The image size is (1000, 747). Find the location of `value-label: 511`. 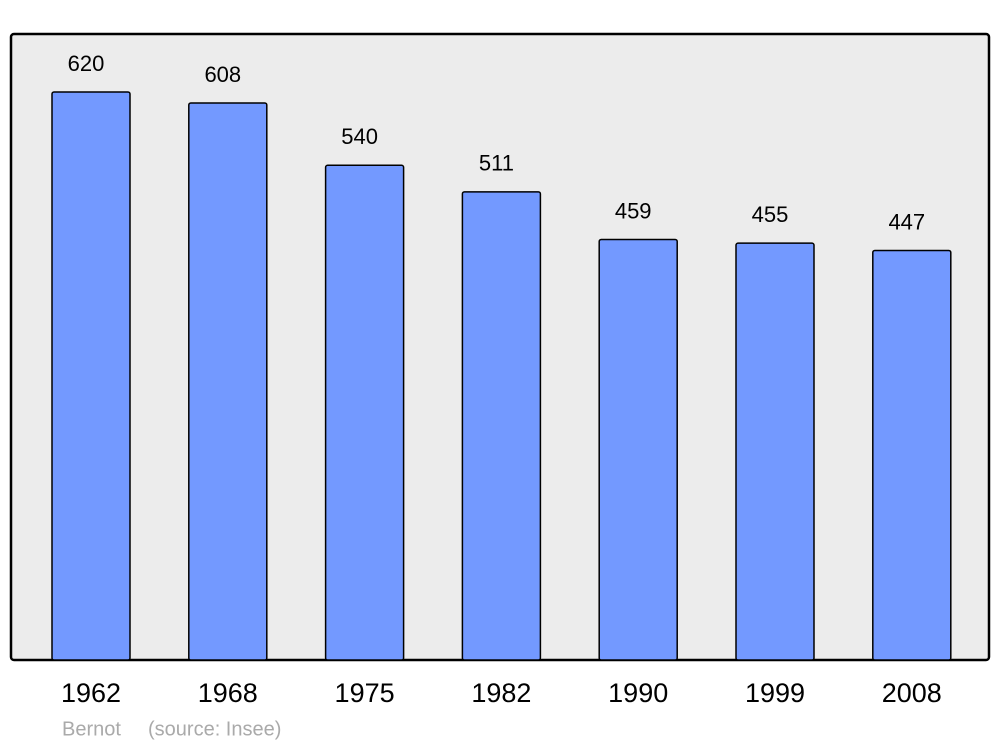

value-label: 511 is located at coordinates (496, 163).